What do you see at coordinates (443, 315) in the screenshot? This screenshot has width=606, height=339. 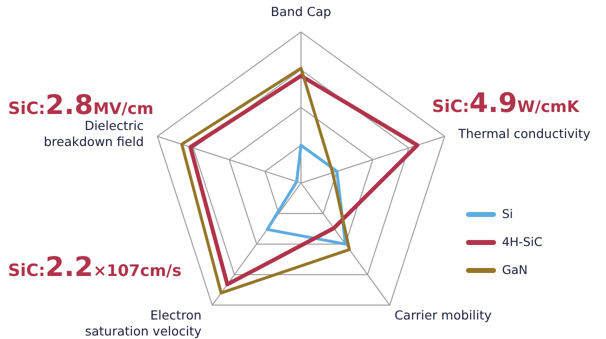 I see `spoke-label: Carrier mobility` at bounding box center [443, 315].